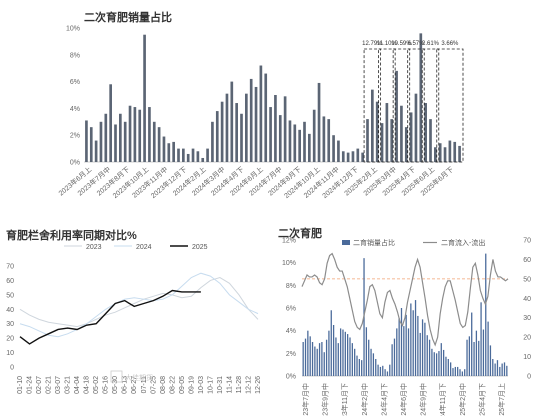 Image resolution: width=550 pixels, height=416 pixels. I want to click on y-right-tick-label: 0, so click(529, 377).